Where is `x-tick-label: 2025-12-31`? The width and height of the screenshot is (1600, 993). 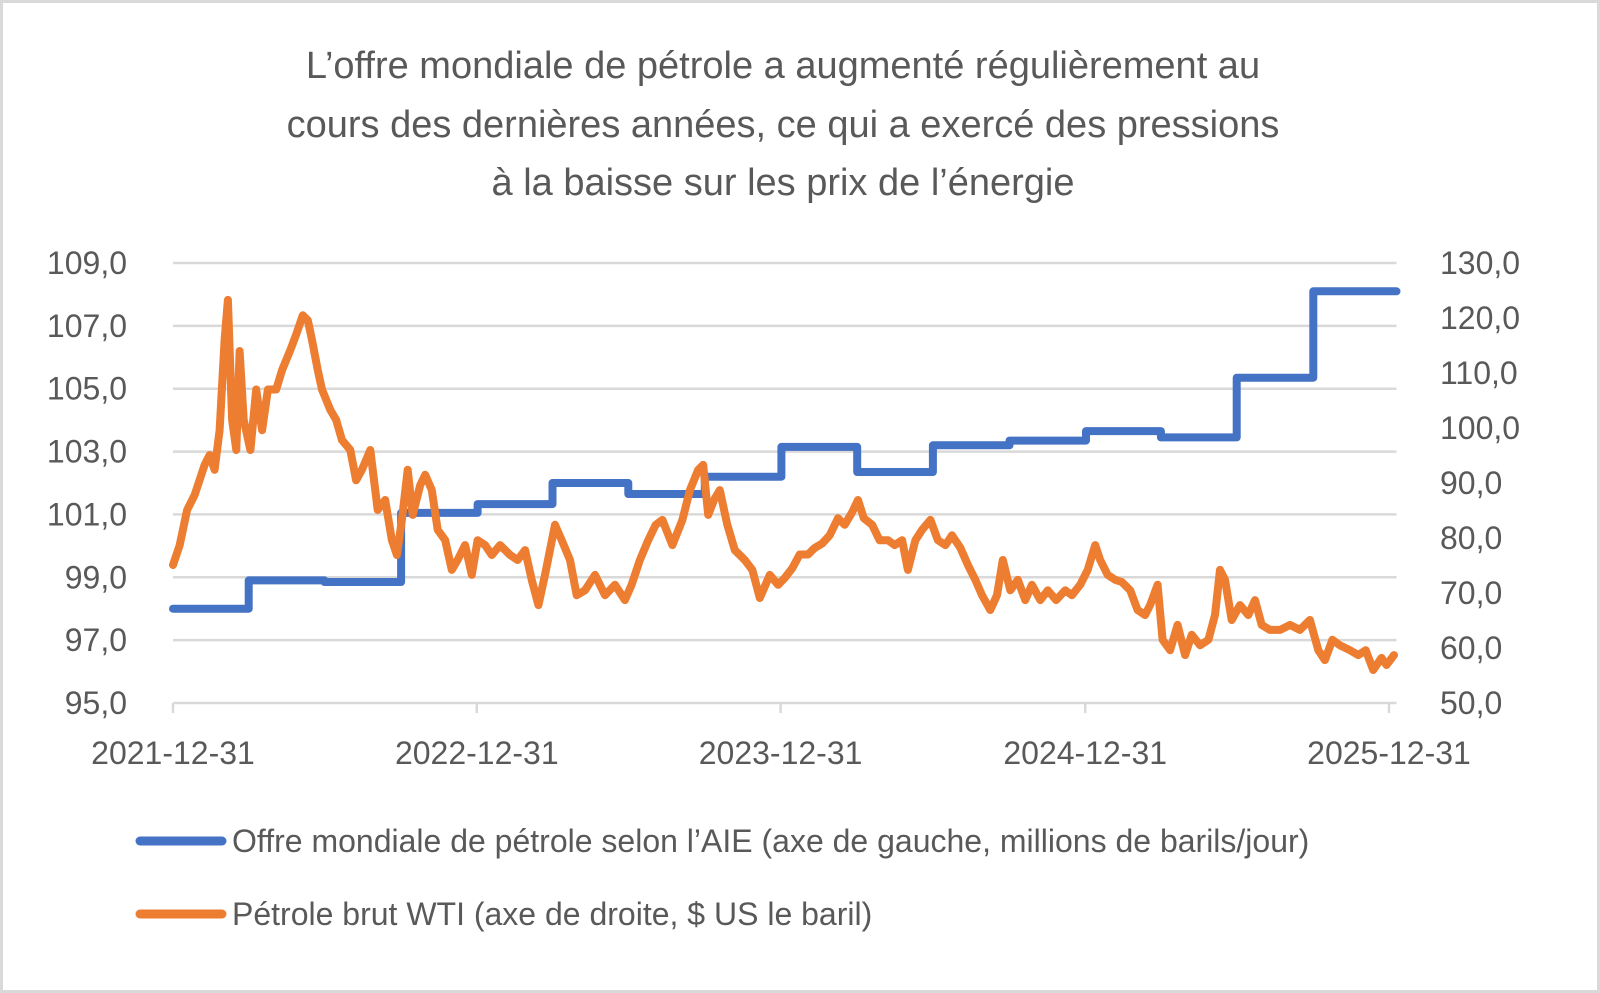
x-tick-label: 2025-12-31 is located at coordinates (1389, 753).